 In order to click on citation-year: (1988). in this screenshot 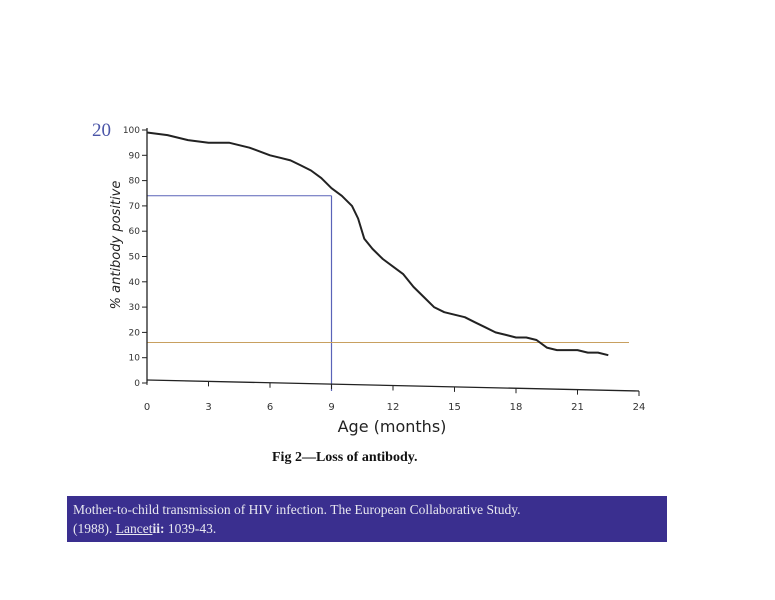, I will do `click(94, 528)`.